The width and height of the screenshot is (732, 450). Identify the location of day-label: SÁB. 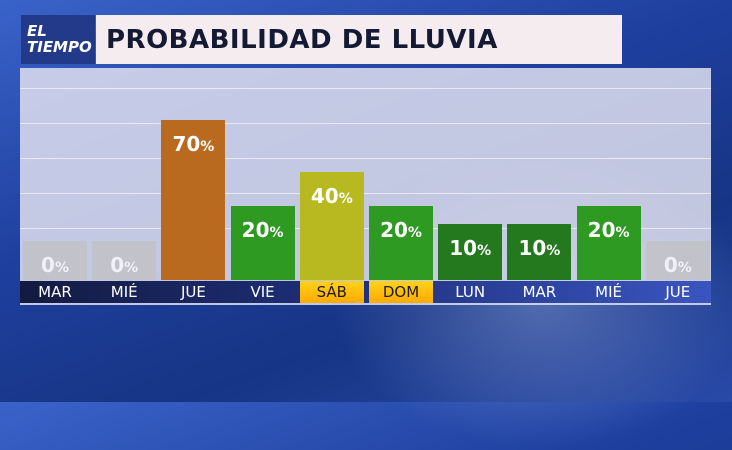
(331, 292).